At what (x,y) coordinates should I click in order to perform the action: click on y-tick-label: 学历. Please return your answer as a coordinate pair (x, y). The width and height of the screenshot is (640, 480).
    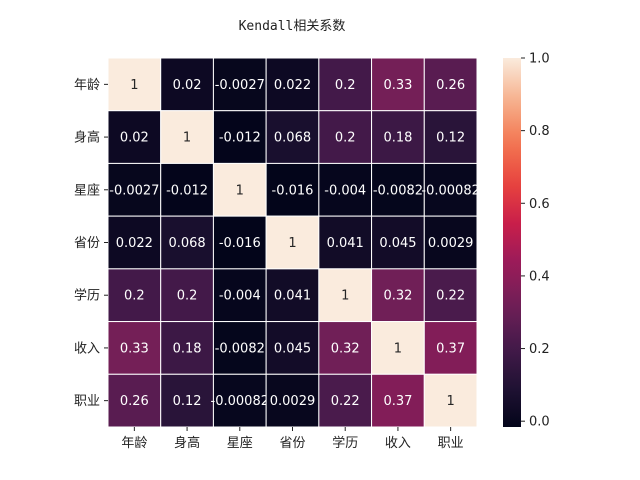
    Looking at the image, I should click on (87, 296).